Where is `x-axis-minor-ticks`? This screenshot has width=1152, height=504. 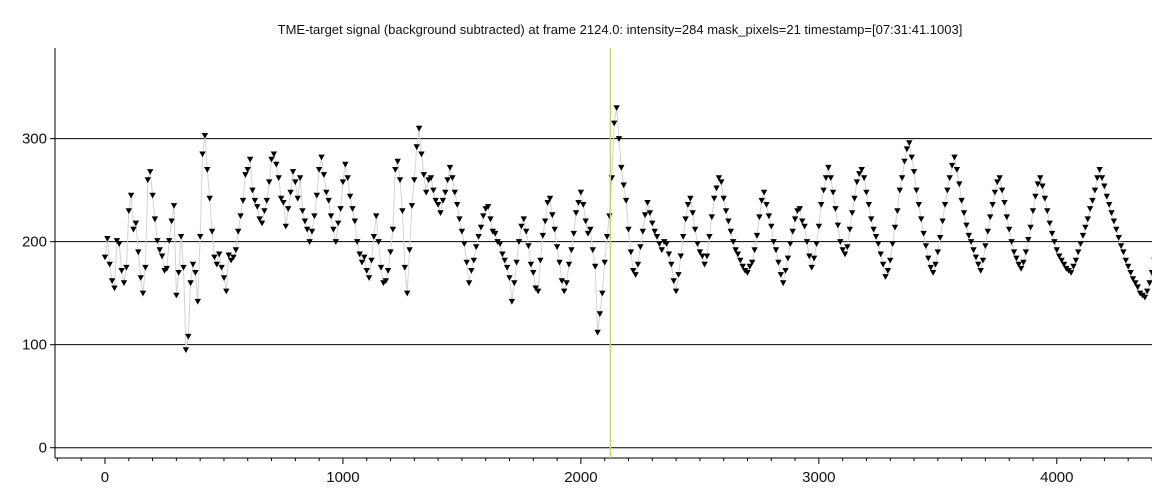
x-axis-minor-ticks is located at coordinates (604, 459).